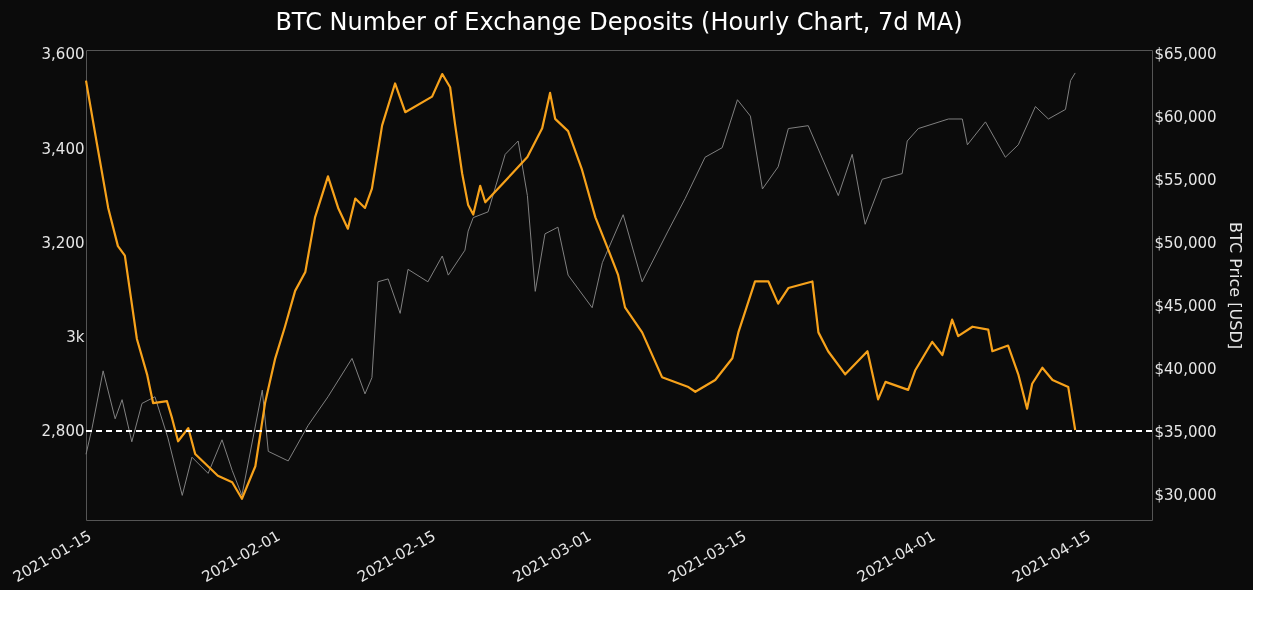 Image resolution: width=1280 pixels, height=640 pixels. What do you see at coordinates (1185, 180) in the screenshot?
I see `y2-tick-label: $55,000` at bounding box center [1185, 180].